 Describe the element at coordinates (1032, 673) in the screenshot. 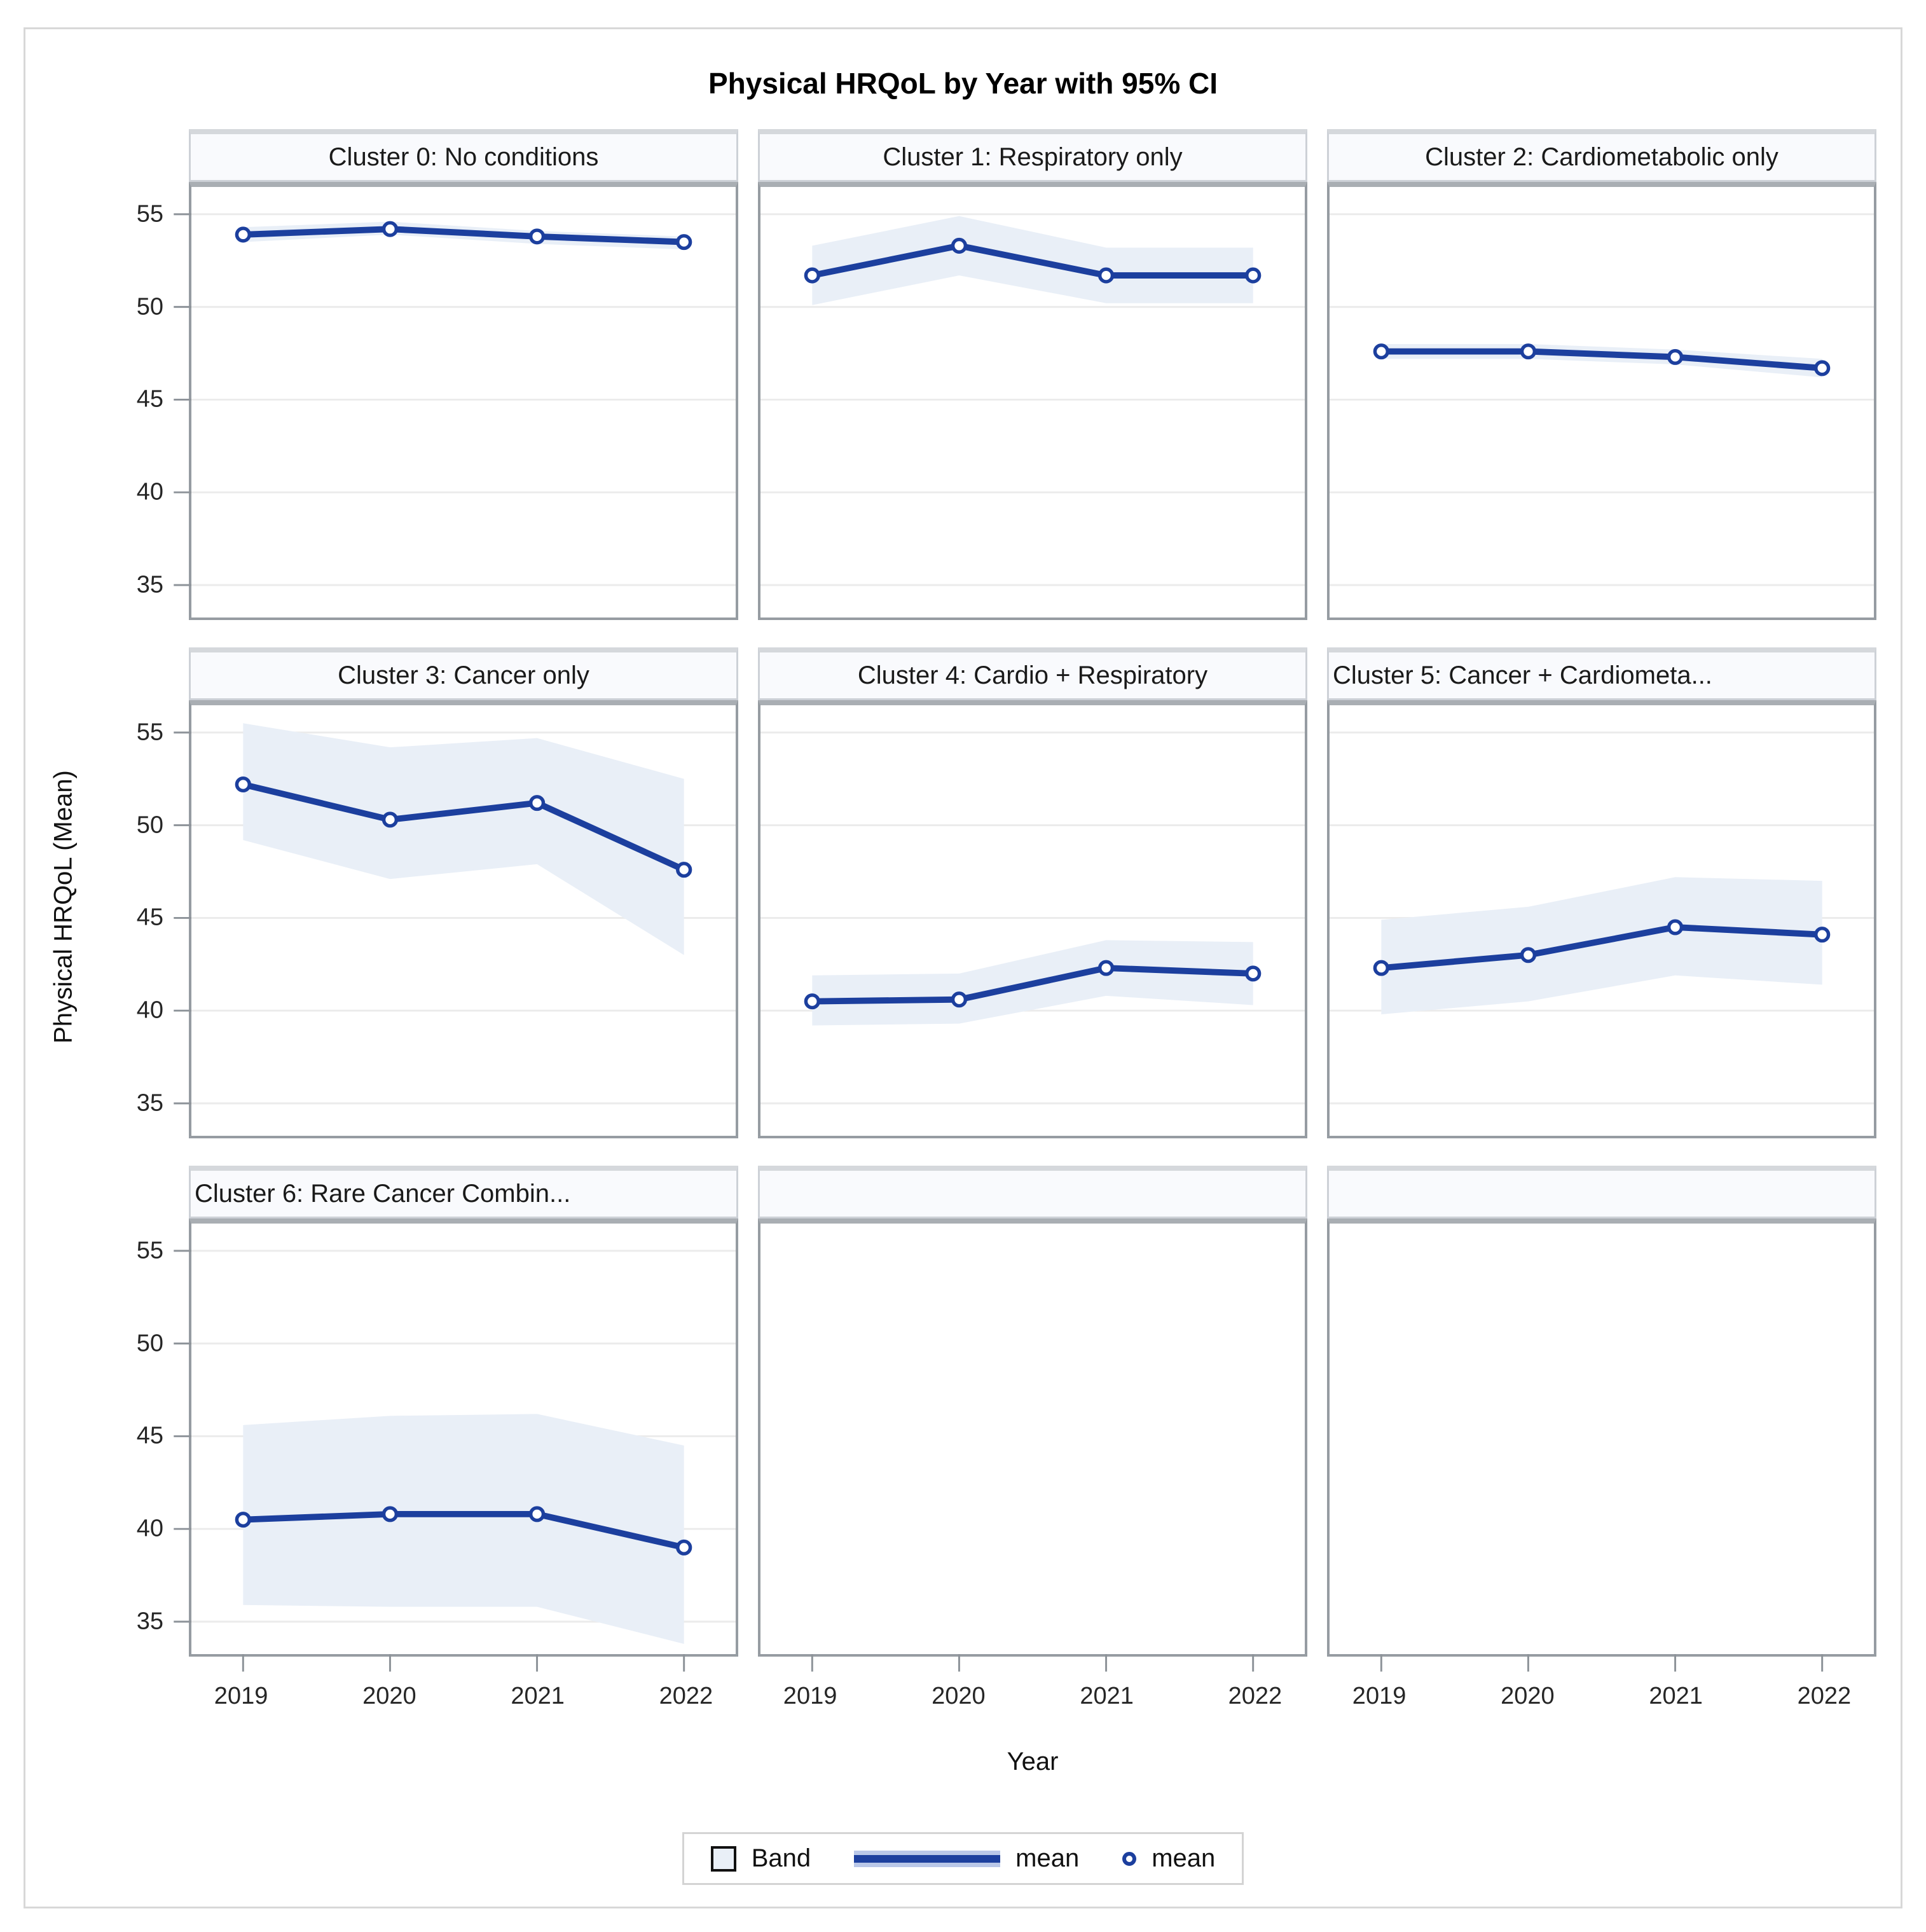

I see `panel-header: Cluster 4: Cardio + Respiratory` at that location.